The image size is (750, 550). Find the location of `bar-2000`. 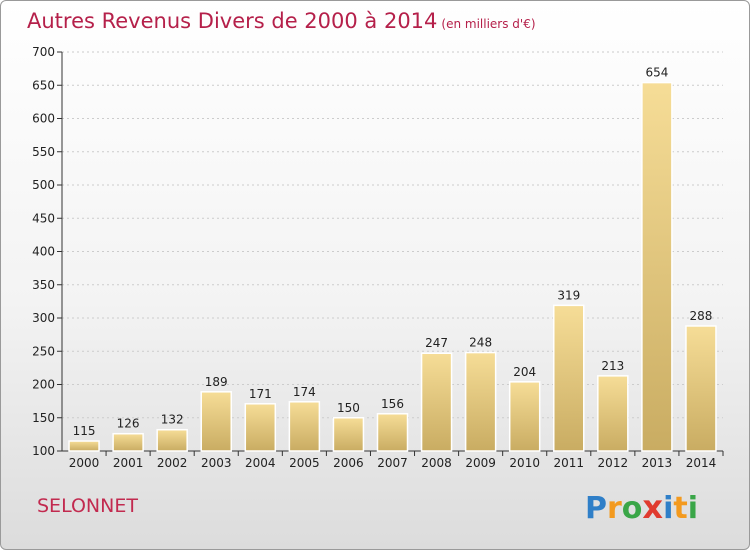

bar-2000 is located at coordinates (84, 446).